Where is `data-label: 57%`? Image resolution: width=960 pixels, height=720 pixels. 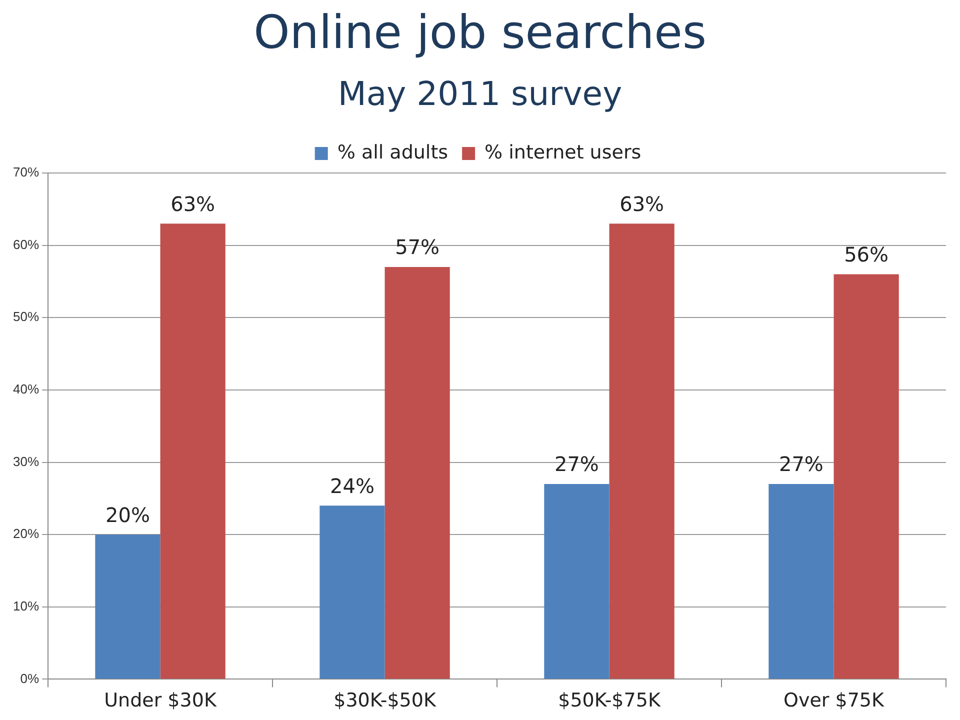 data-label: 57% is located at coordinates (417, 247).